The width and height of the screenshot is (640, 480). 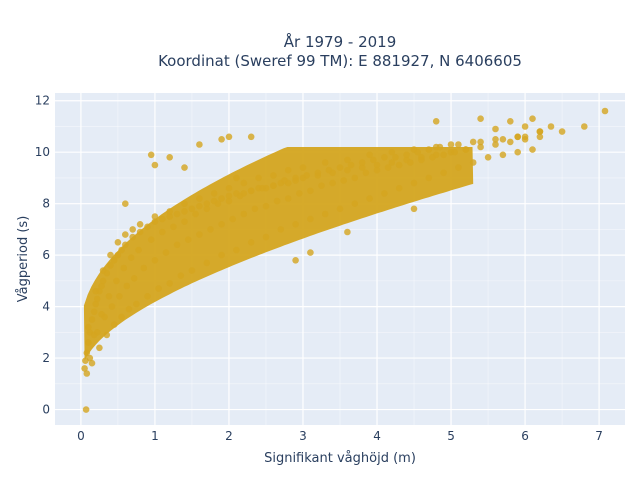 What do you see at coordinates (155, 436) in the screenshot?
I see `x-tick-label: 1` at bounding box center [155, 436].